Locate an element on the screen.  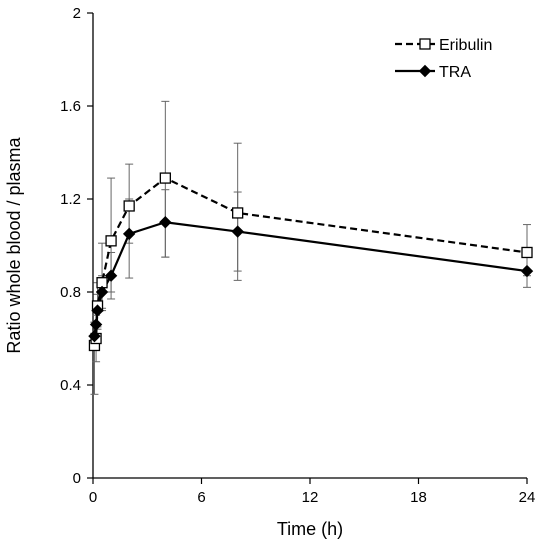
y-tick-label: 0.8 is located at coordinates (70, 292).